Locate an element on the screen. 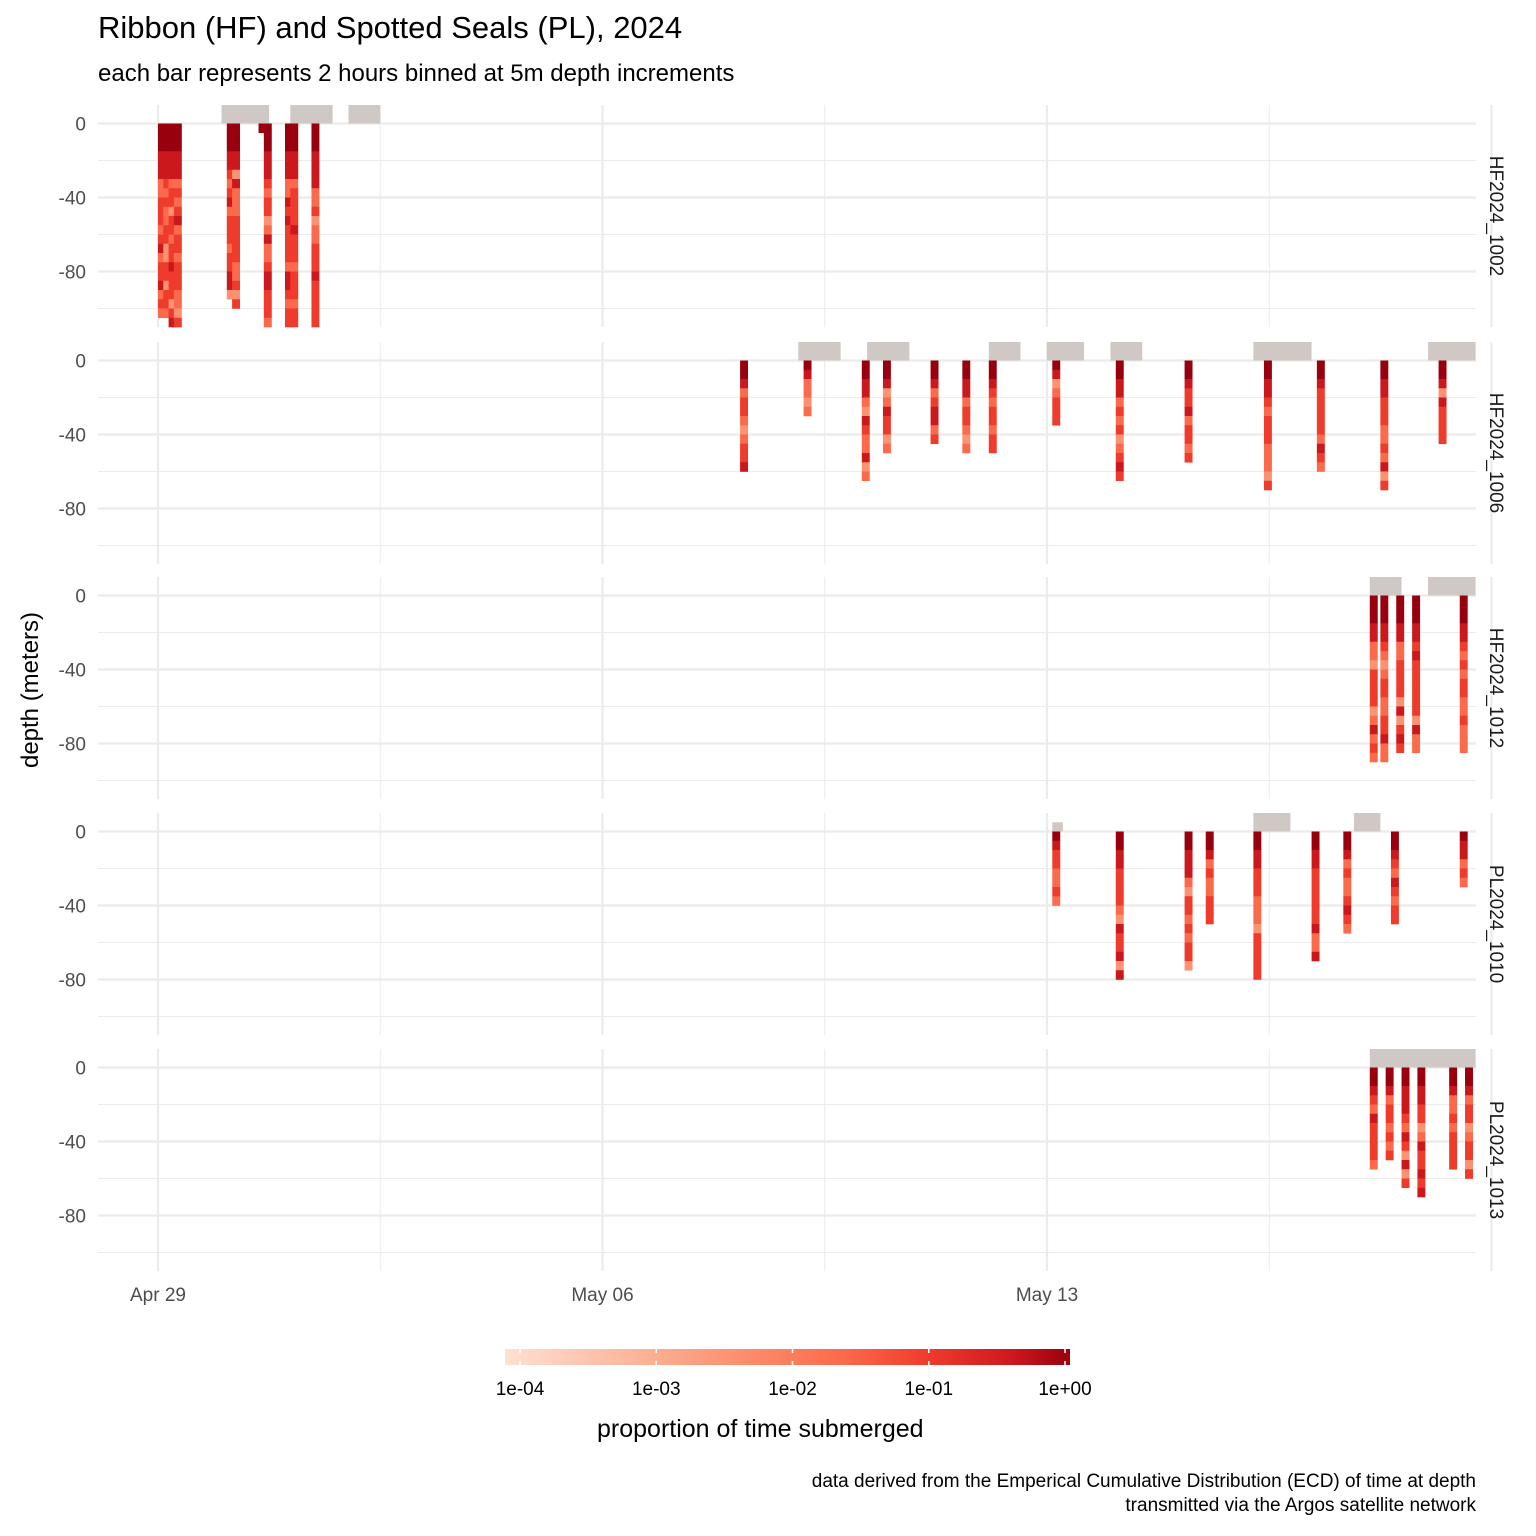 The width and height of the screenshot is (1536, 1536). legend-tick-label: 1e-04 is located at coordinates (520, 1389).